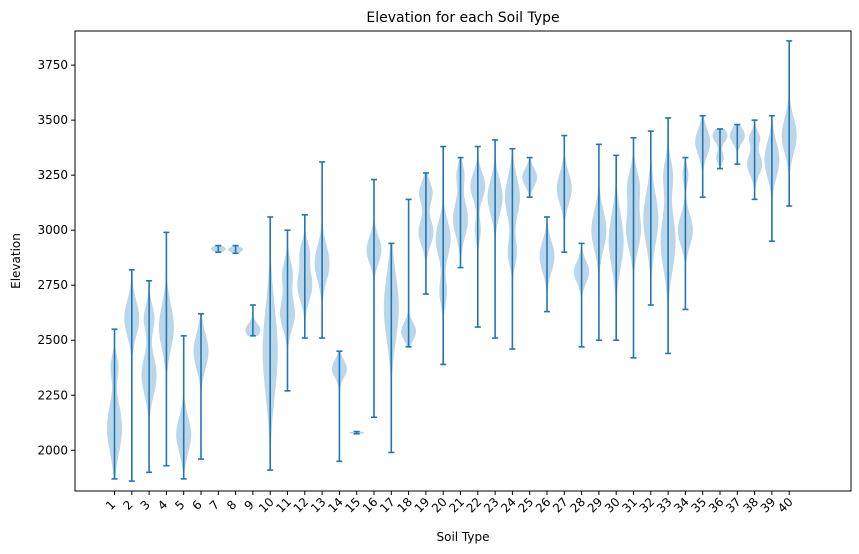  What do you see at coordinates (52, 65) in the screenshot?
I see `y-tick-label: 3750` at bounding box center [52, 65].